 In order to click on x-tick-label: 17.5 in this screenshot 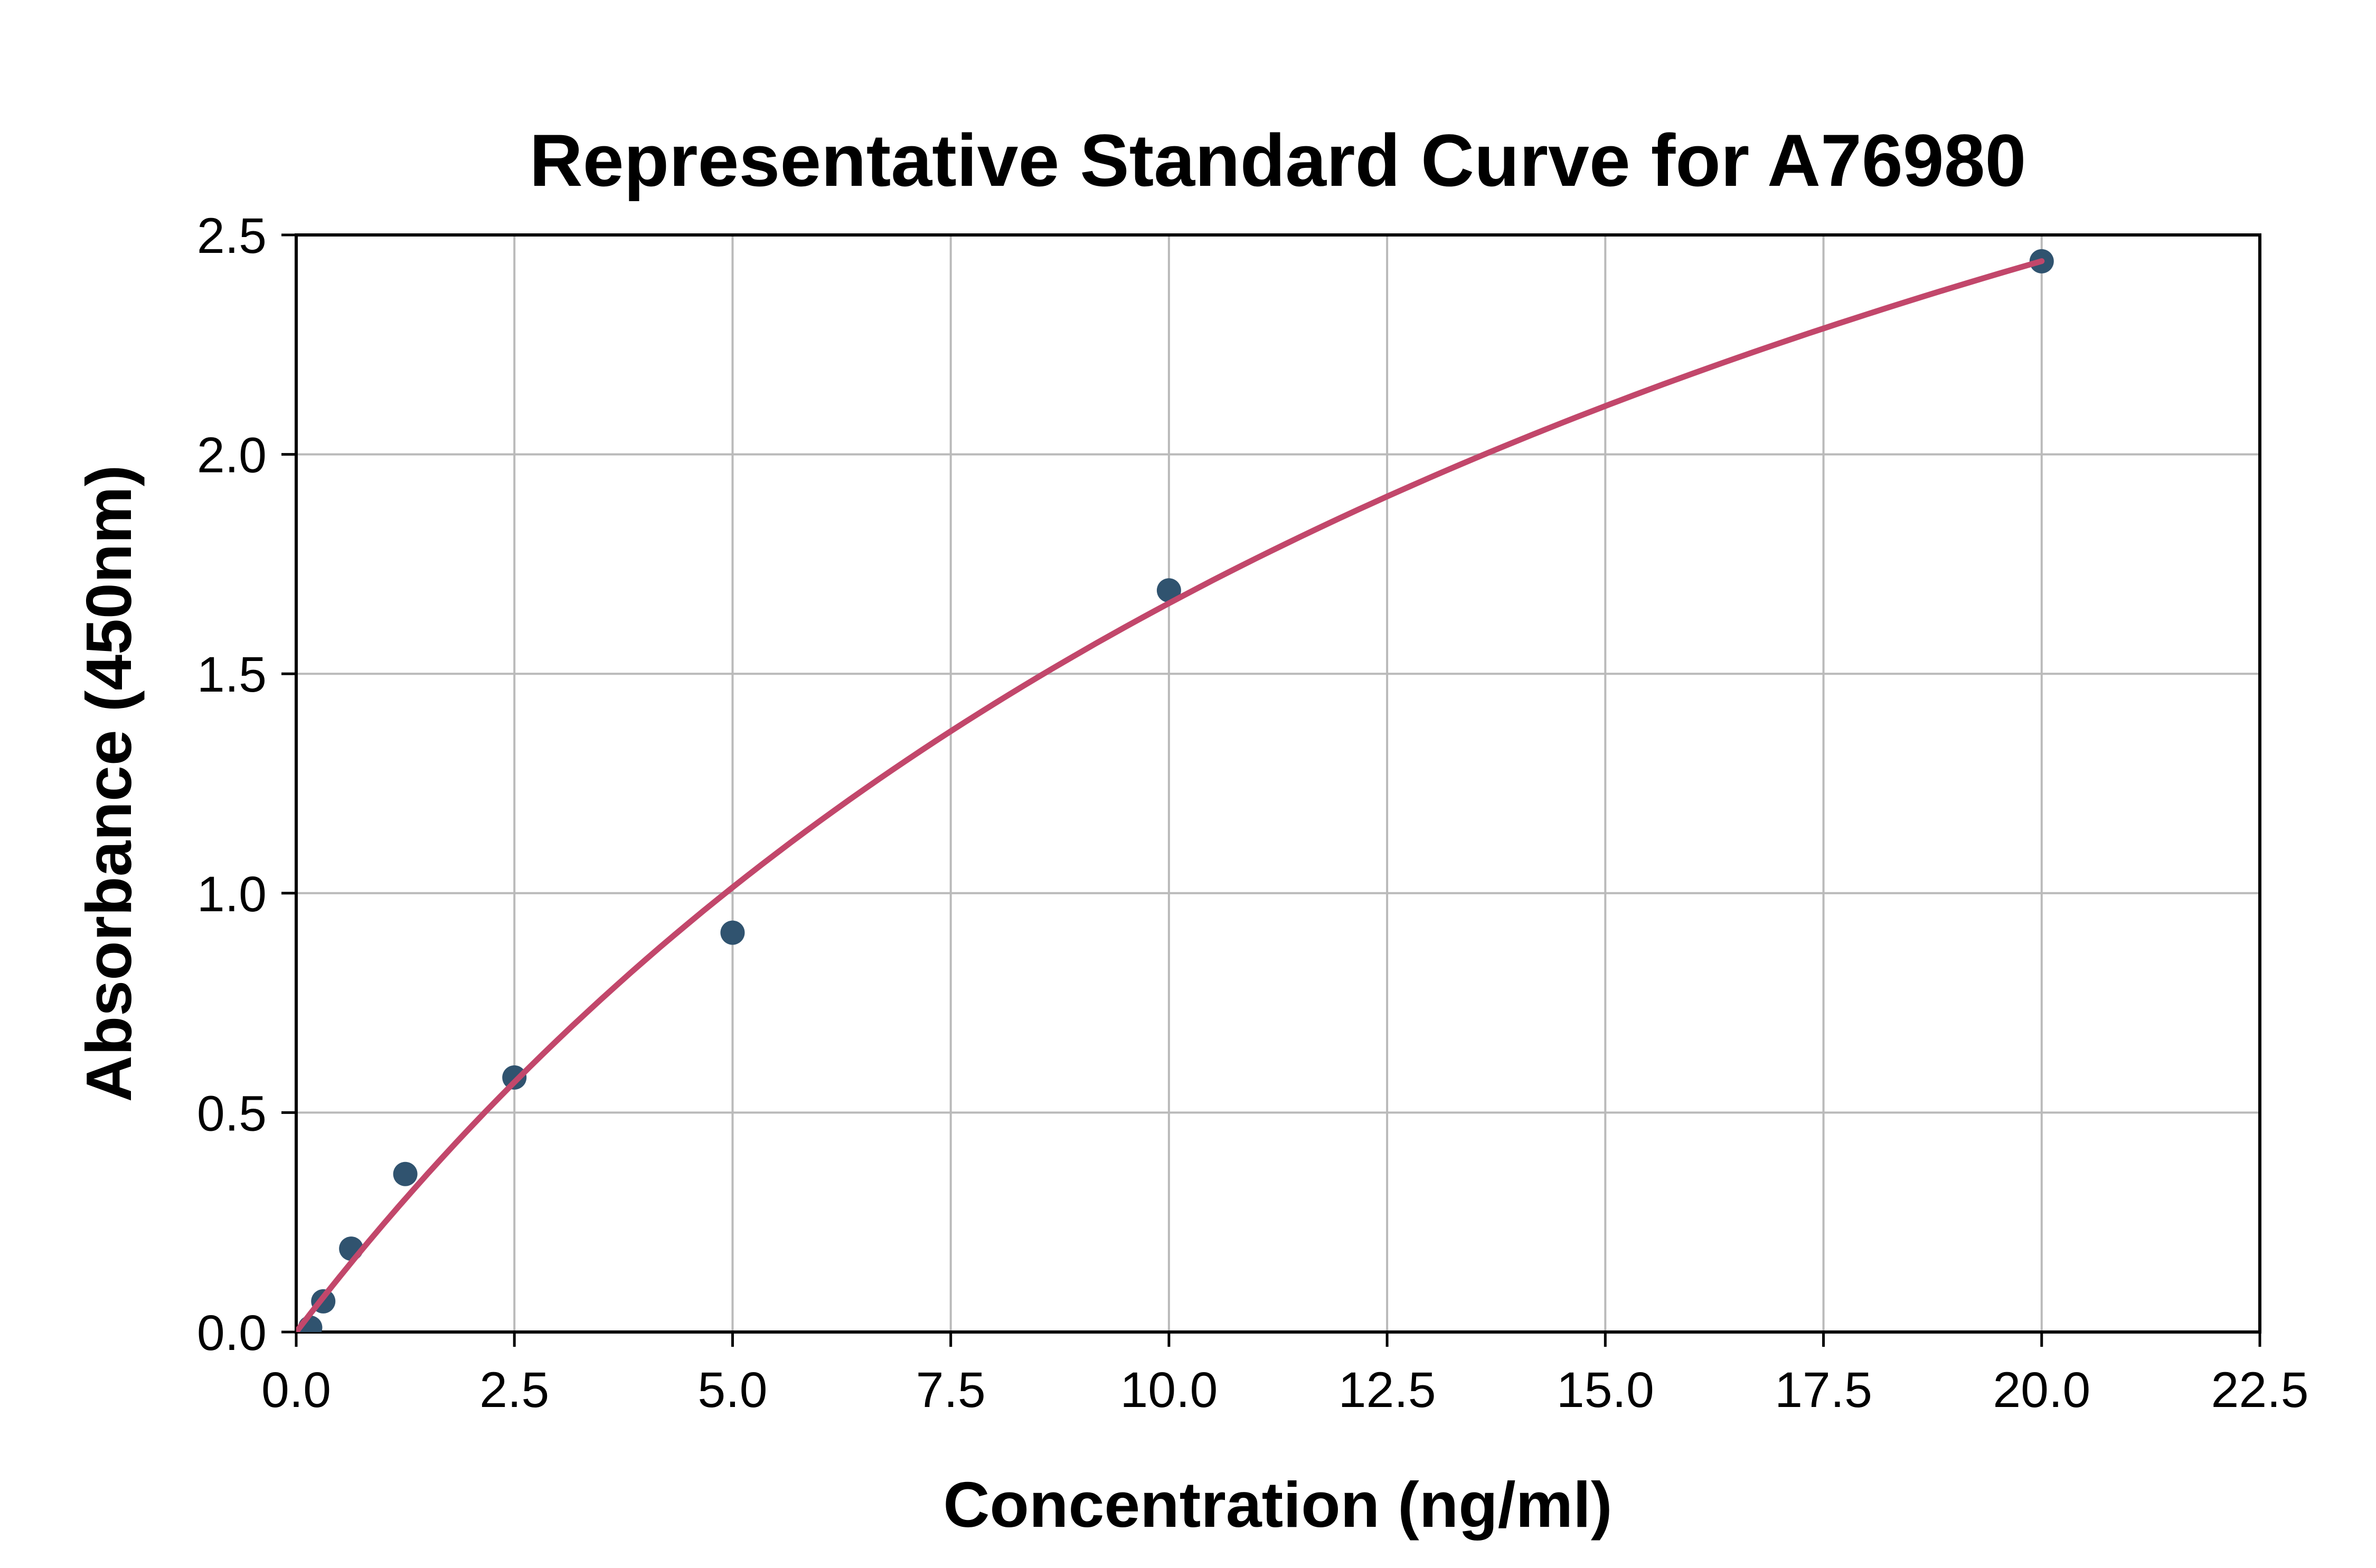, I will do `click(1824, 1390)`.